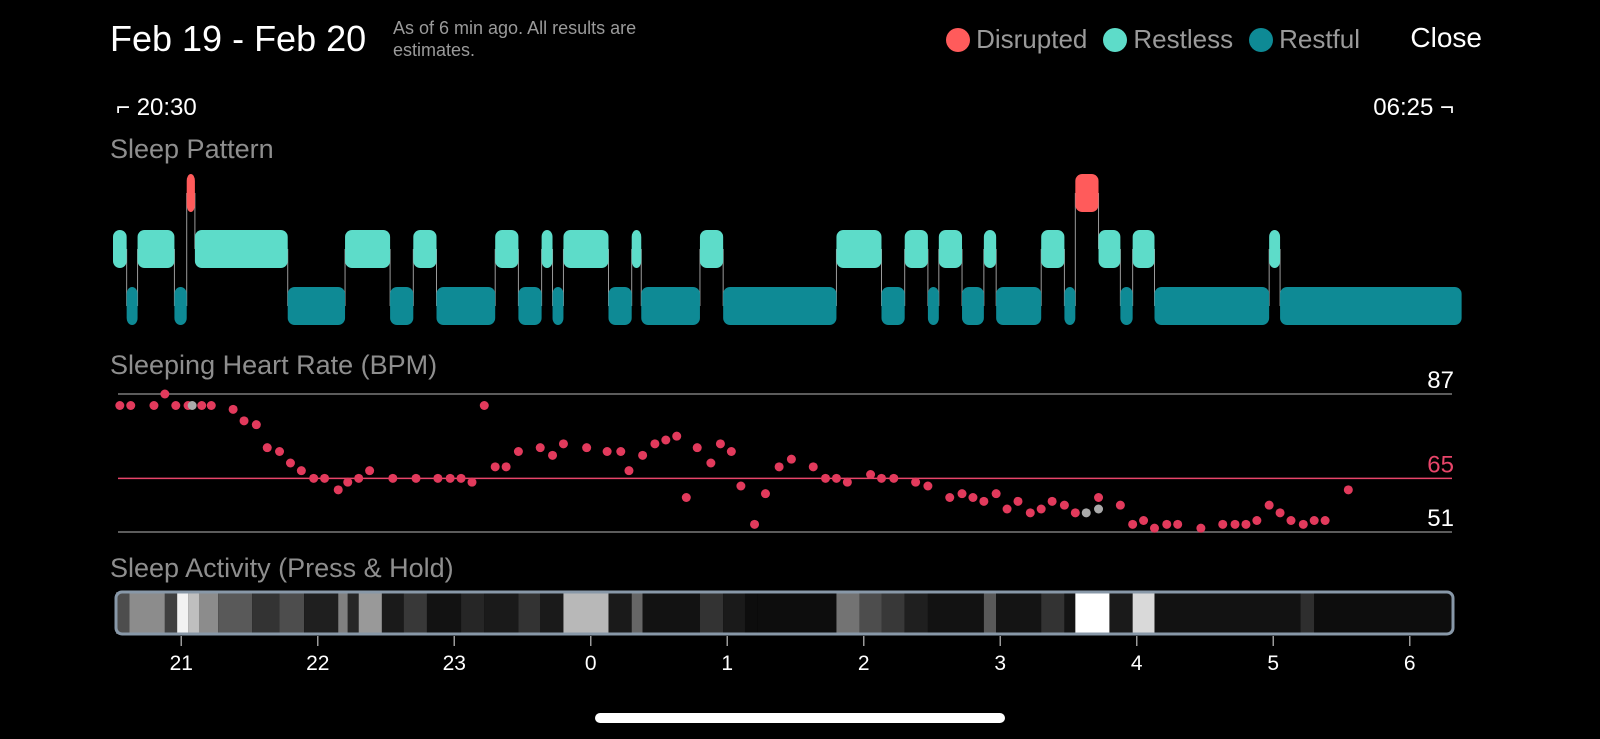 This screenshot has width=1600, height=739. What do you see at coordinates (166, 107) in the screenshot?
I see `start-time-label: 20:30` at bounding box center [166, 107].